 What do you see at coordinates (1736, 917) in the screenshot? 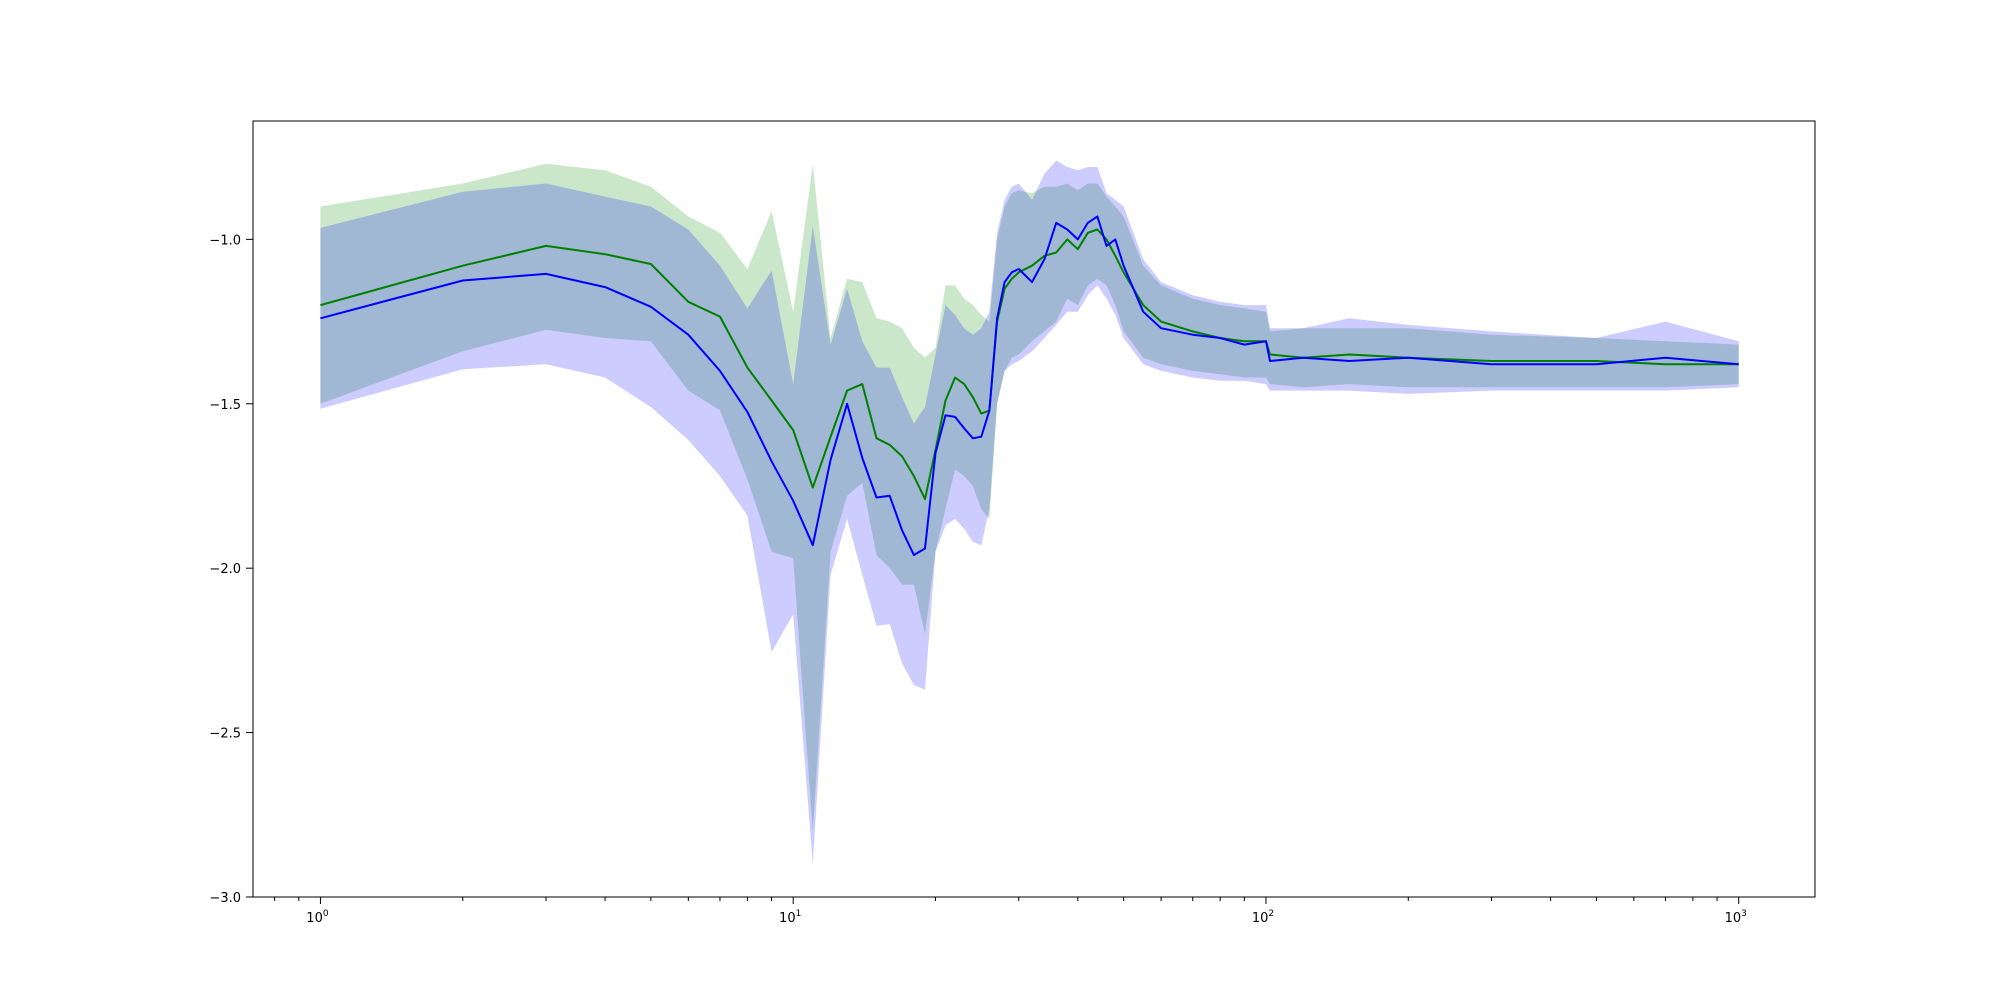
I see `x-tick-label: 10³` at bounding box center [1736, 917].